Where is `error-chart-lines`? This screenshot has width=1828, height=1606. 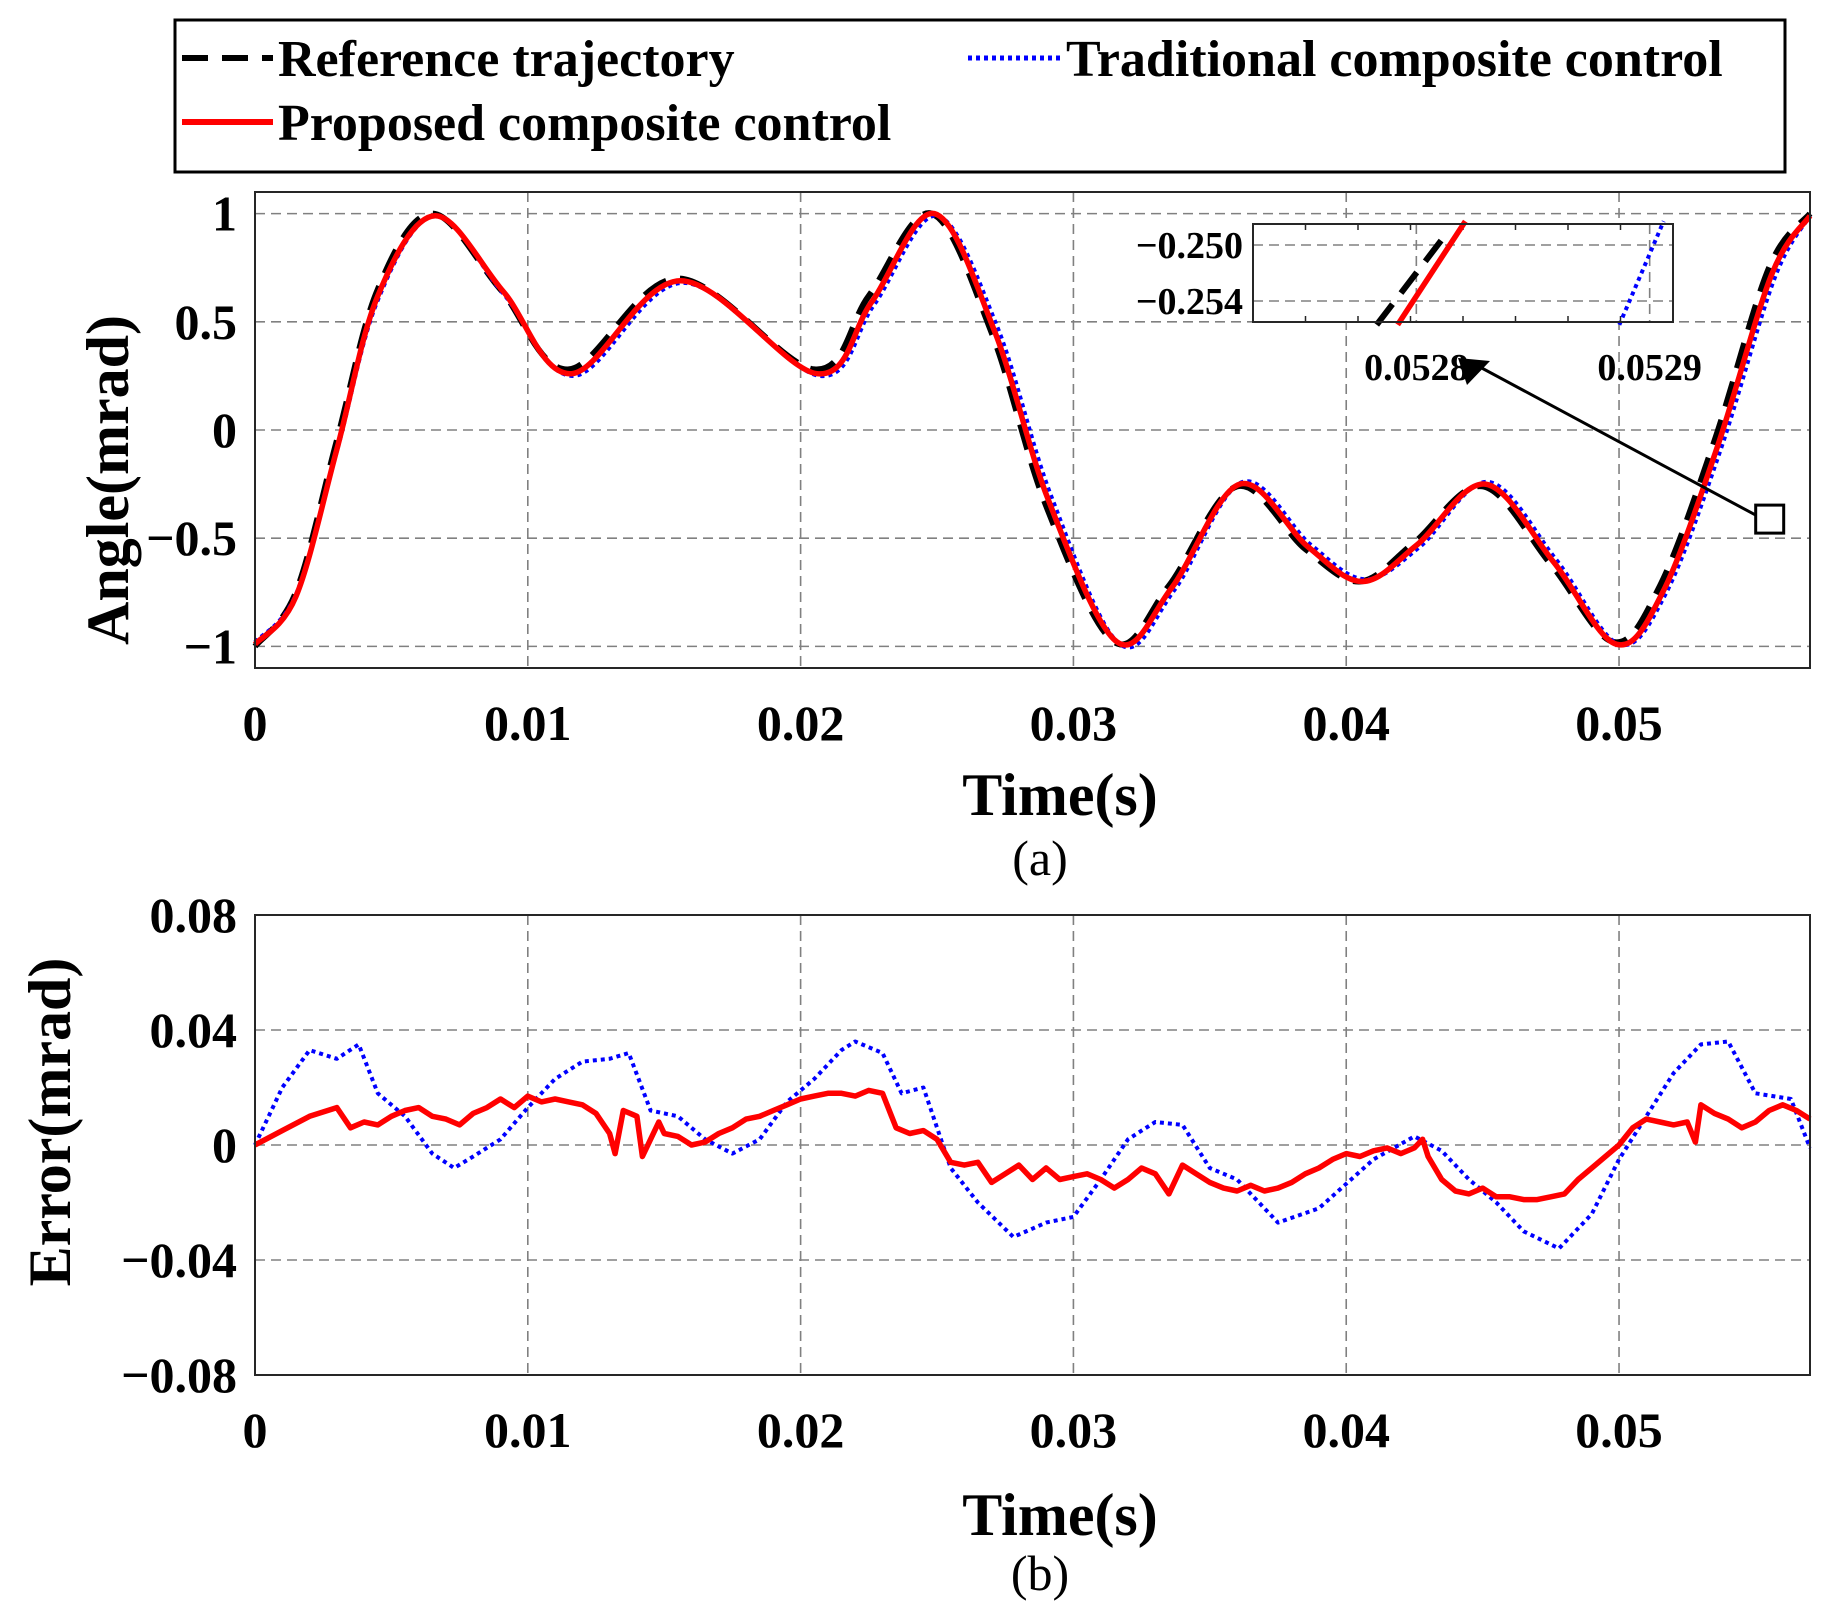 error-chart-lines is located at coordinates (1032, 1145).